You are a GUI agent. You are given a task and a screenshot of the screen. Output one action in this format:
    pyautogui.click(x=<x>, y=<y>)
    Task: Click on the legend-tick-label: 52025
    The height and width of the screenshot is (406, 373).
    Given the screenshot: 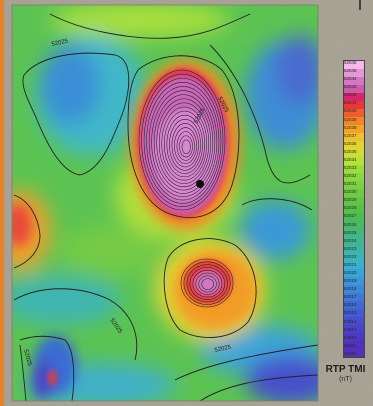 What is the action you would take?
    pyautogui.click(x=350, y=232)
    